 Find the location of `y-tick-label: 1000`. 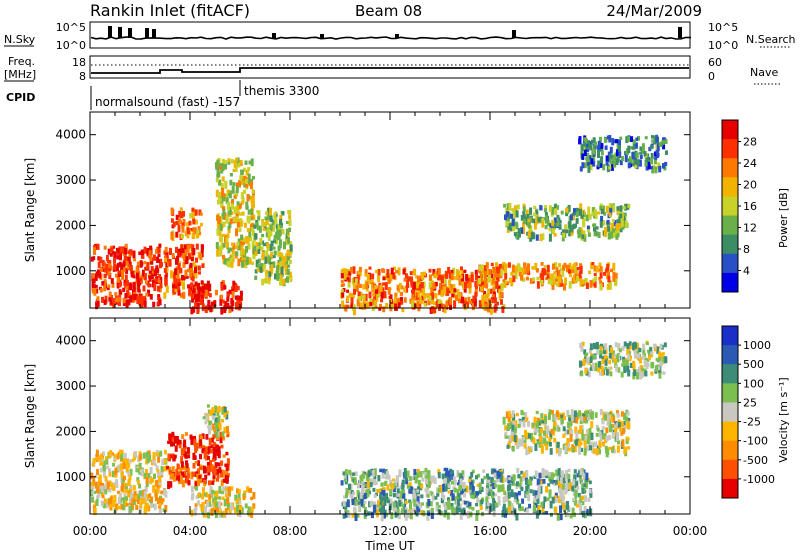

y-tick-label: 1000 is located at coordinates (70, 477).